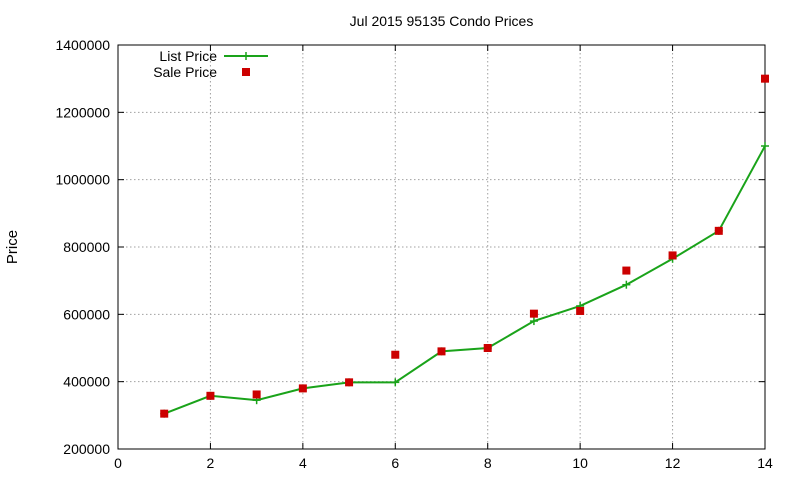  I want to click on x-tick-label: 8, so click(488, 463).